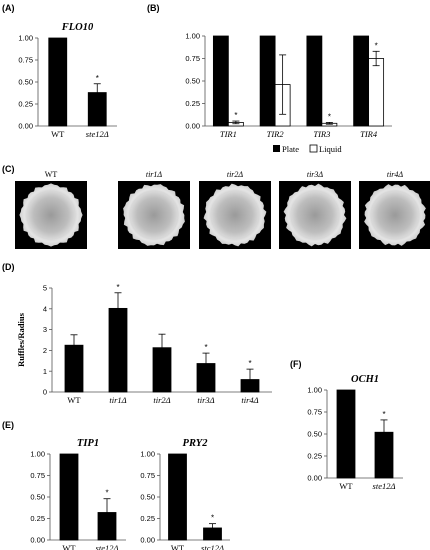 This screenshot has width=430, height=550. Describe the element at coordinates (321, 134) in the screenshot. I see `x-tick-label: TIR3` at that location.